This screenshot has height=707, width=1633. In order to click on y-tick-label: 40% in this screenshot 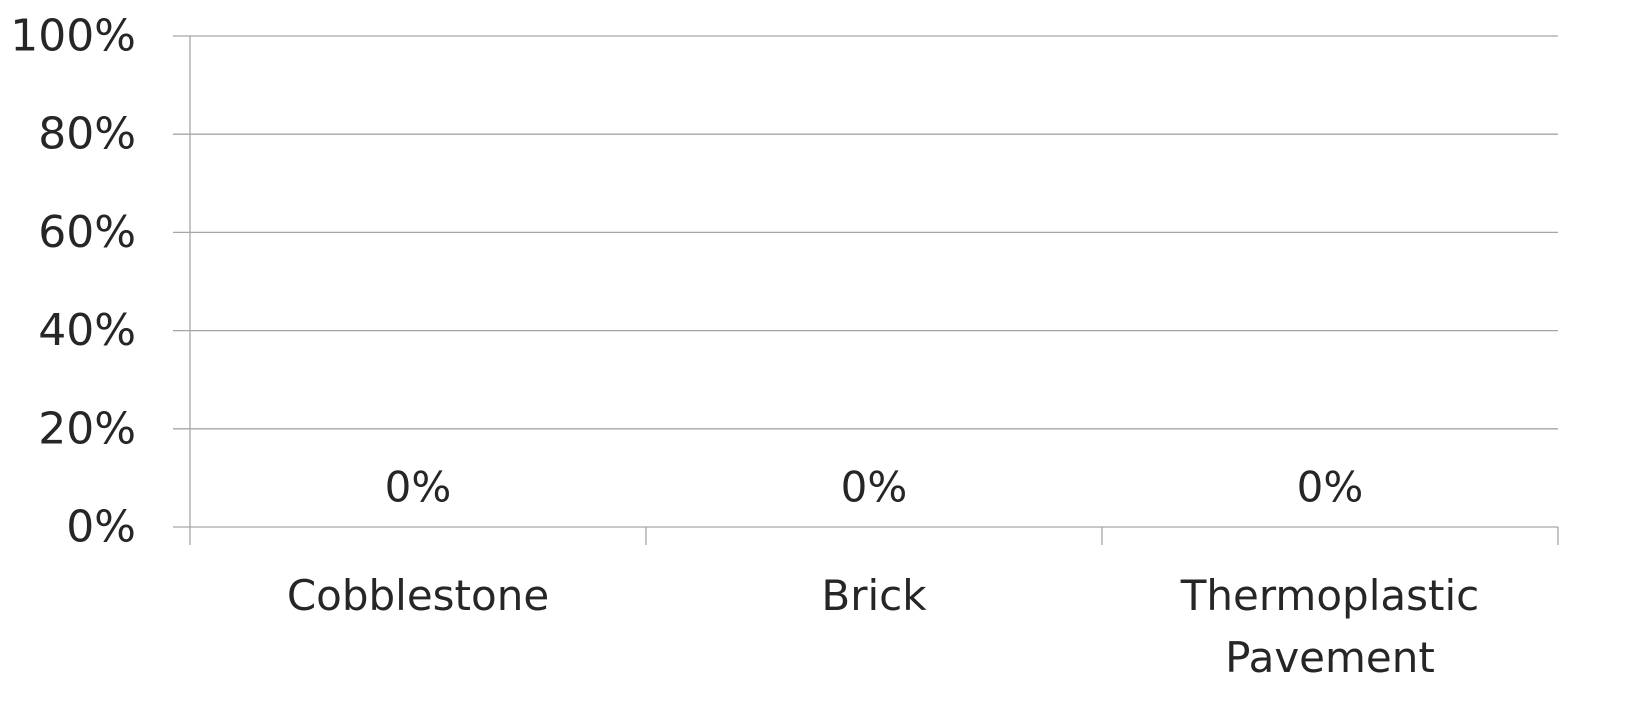, I will do `click(87, 330)`.